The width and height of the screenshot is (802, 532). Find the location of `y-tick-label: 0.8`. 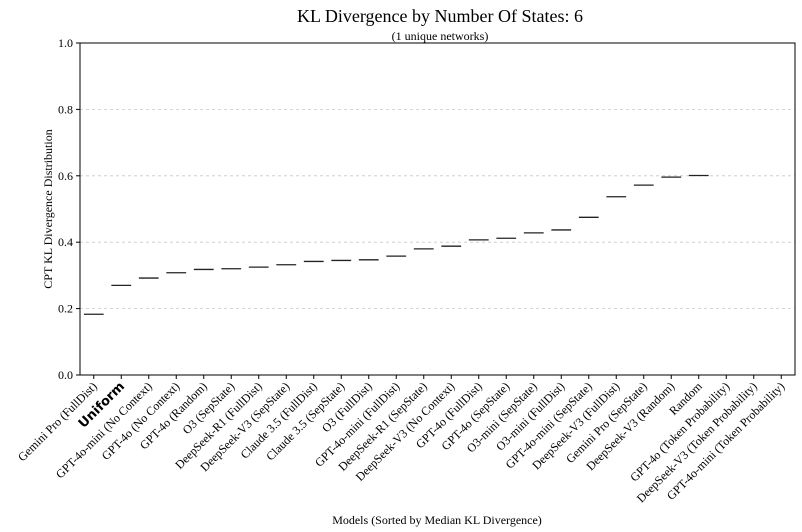

y-tick-label: 0.8 is located at coordinates (65, 109).